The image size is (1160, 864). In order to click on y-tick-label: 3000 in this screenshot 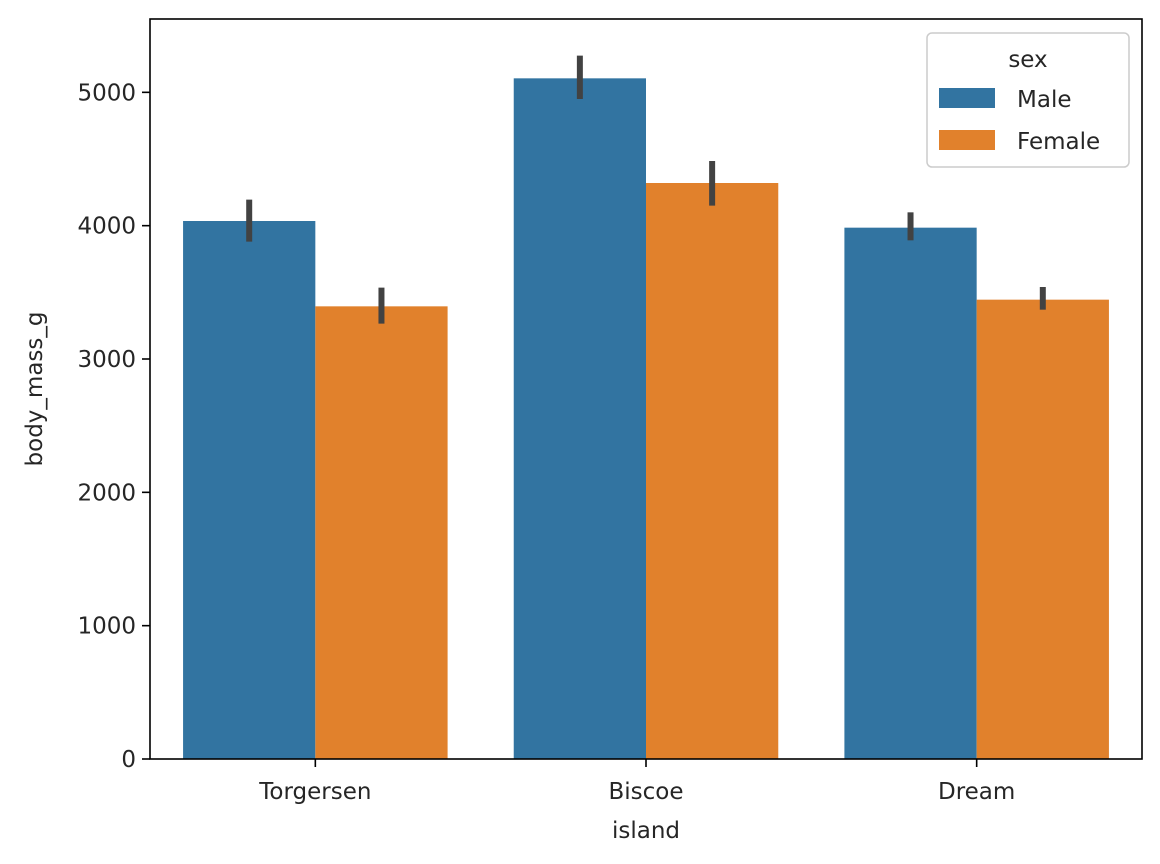, I will do `click(106, 360)`.